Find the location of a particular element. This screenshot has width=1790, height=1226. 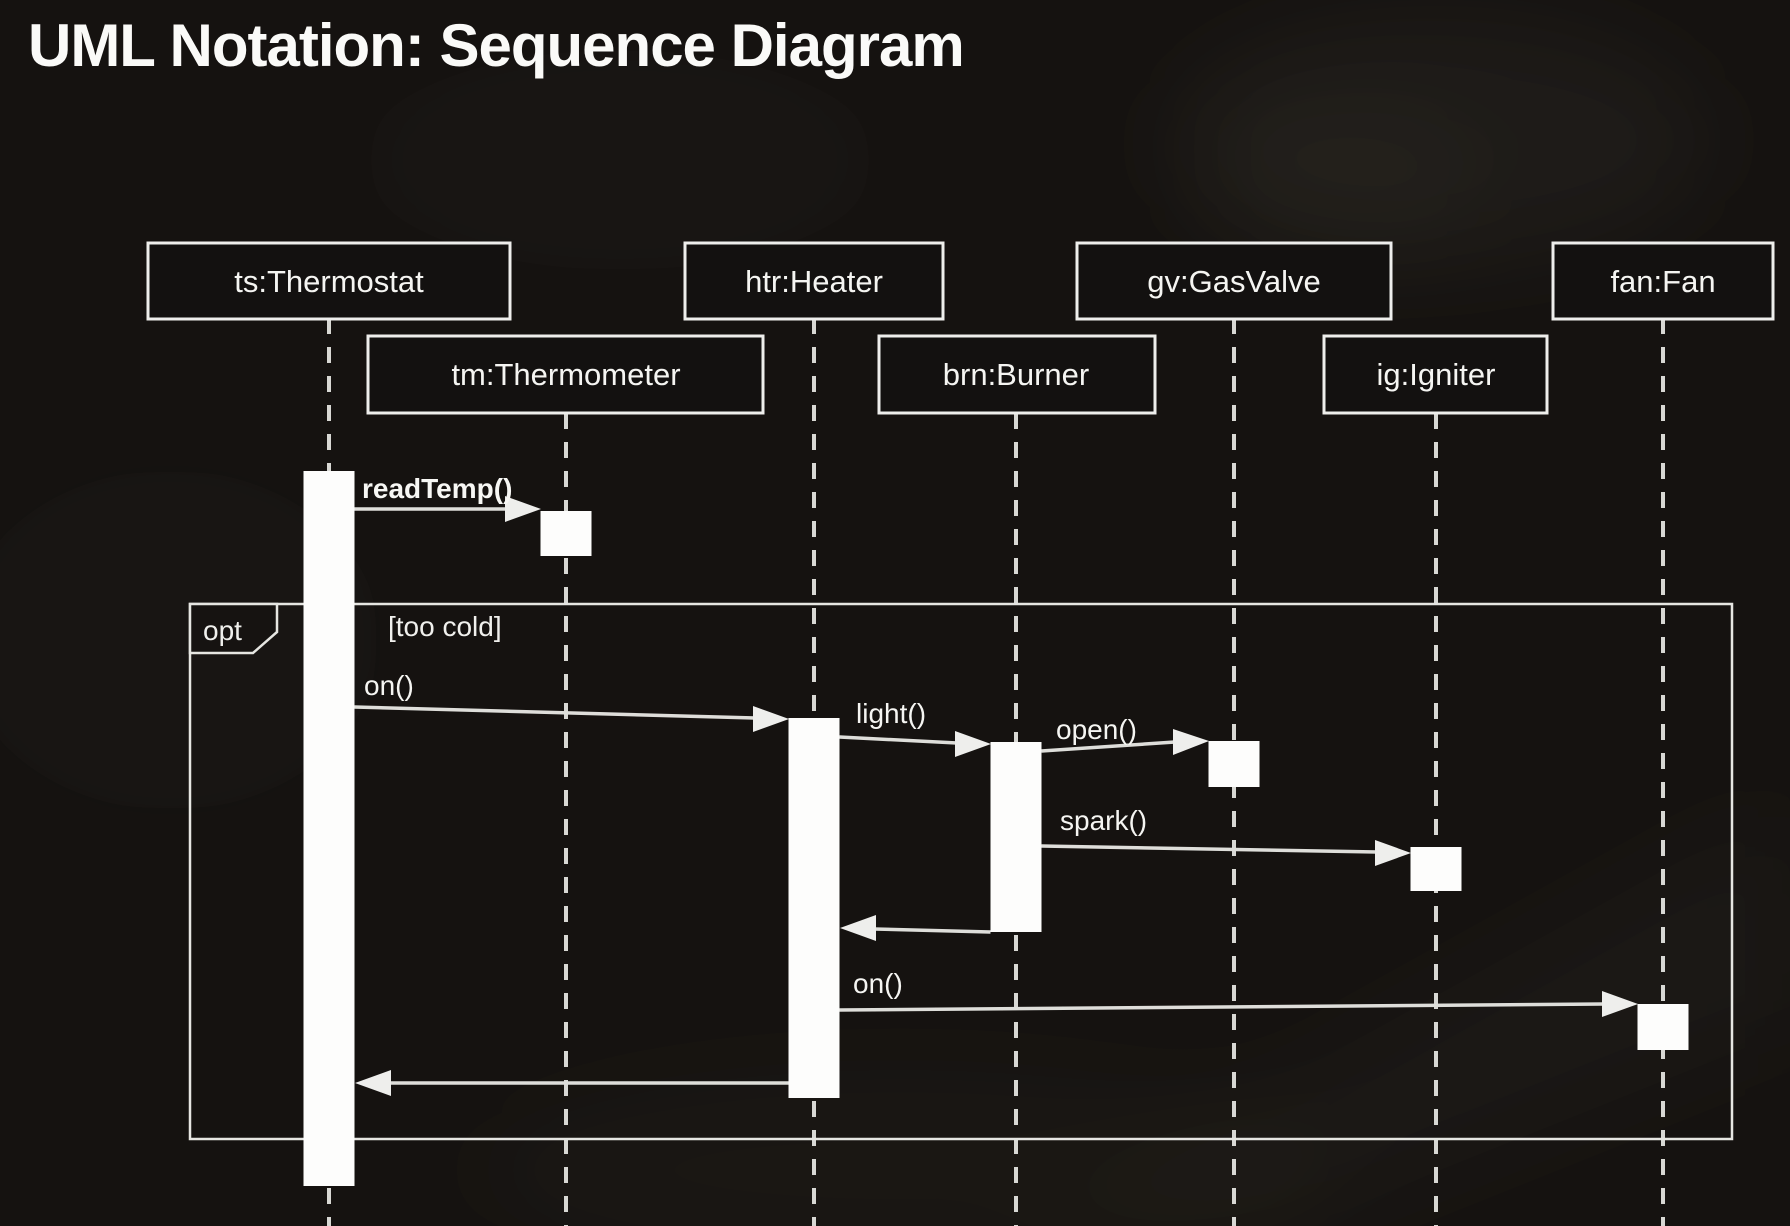

object-box-brn-label: brn:Burner is located at coordinates (1016, 374).